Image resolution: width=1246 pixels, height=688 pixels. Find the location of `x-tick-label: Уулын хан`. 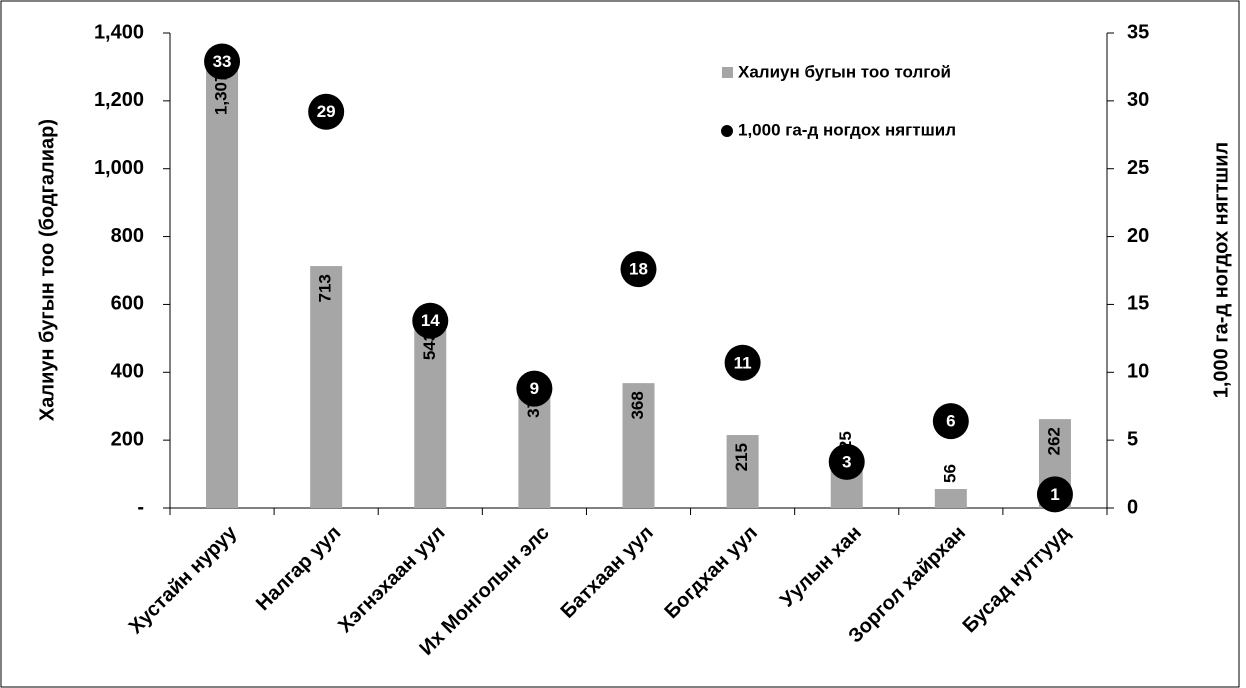

x-tick-label: Уулын хан is located at coordinates (821, 567).